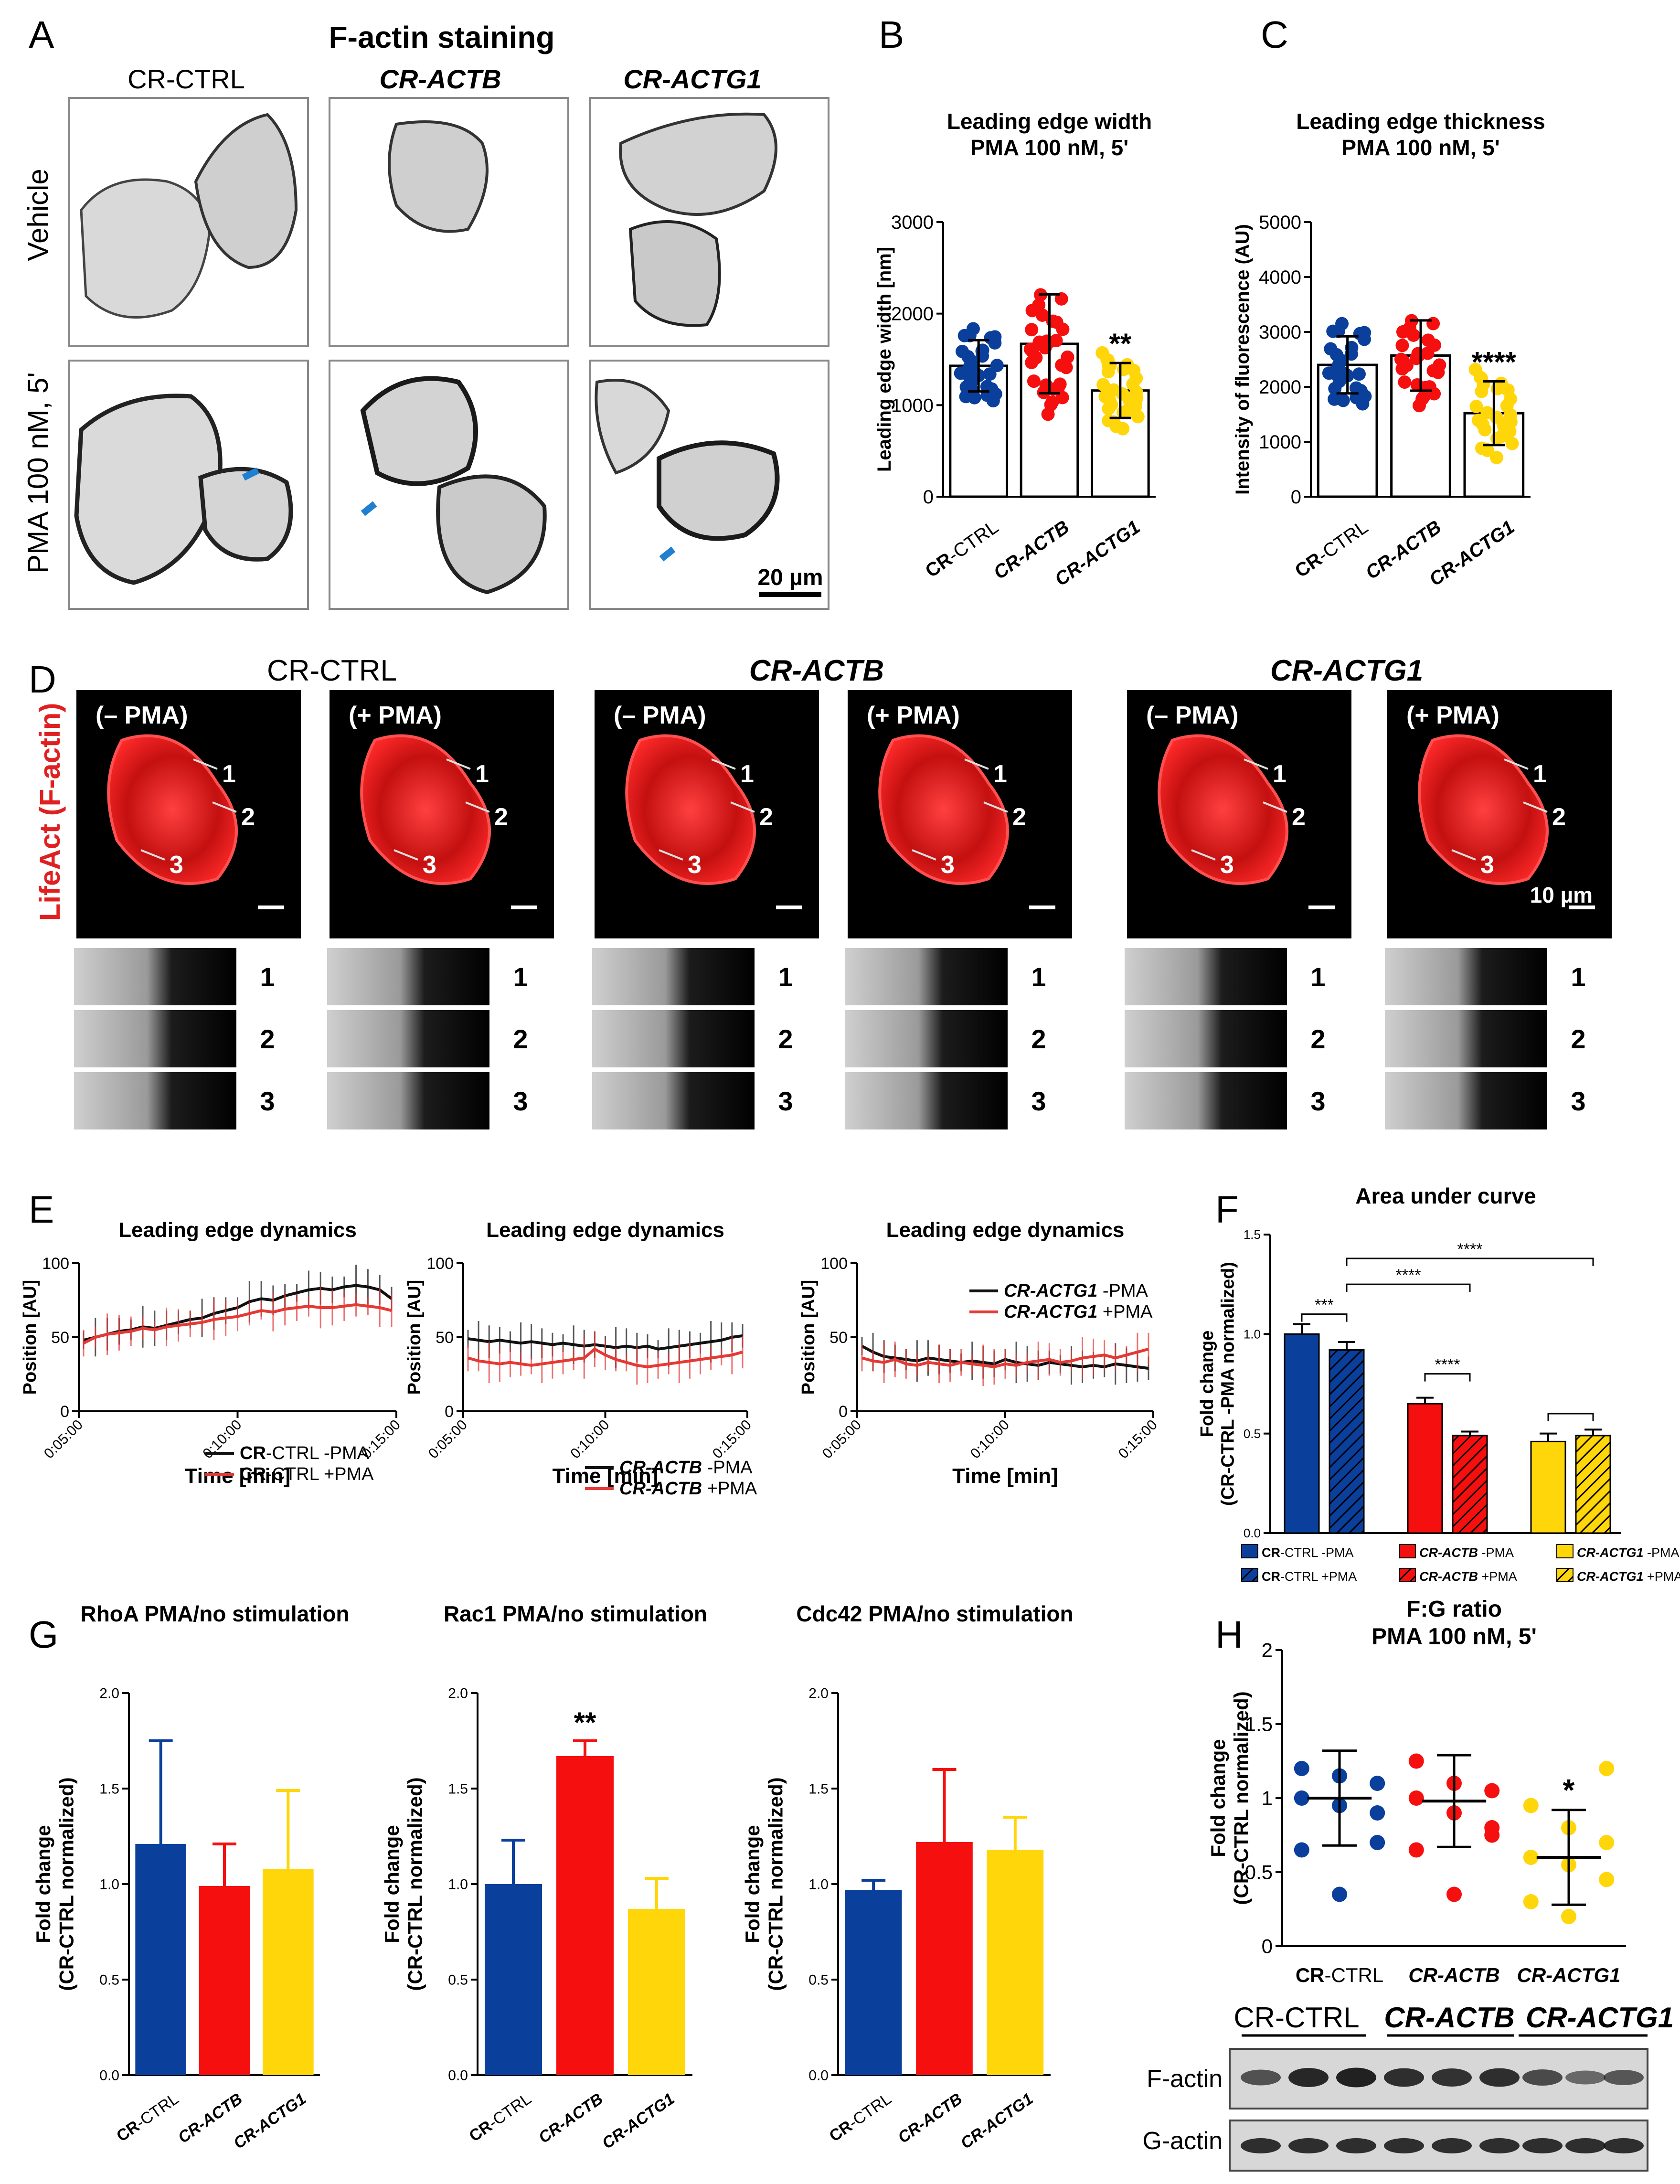 This screenshot has height=2184, width=1680. What do you see at coordinates (267, 1101) in the screenshot?
I see `kymograph-number: 3` at bounding box center [267, 1101].